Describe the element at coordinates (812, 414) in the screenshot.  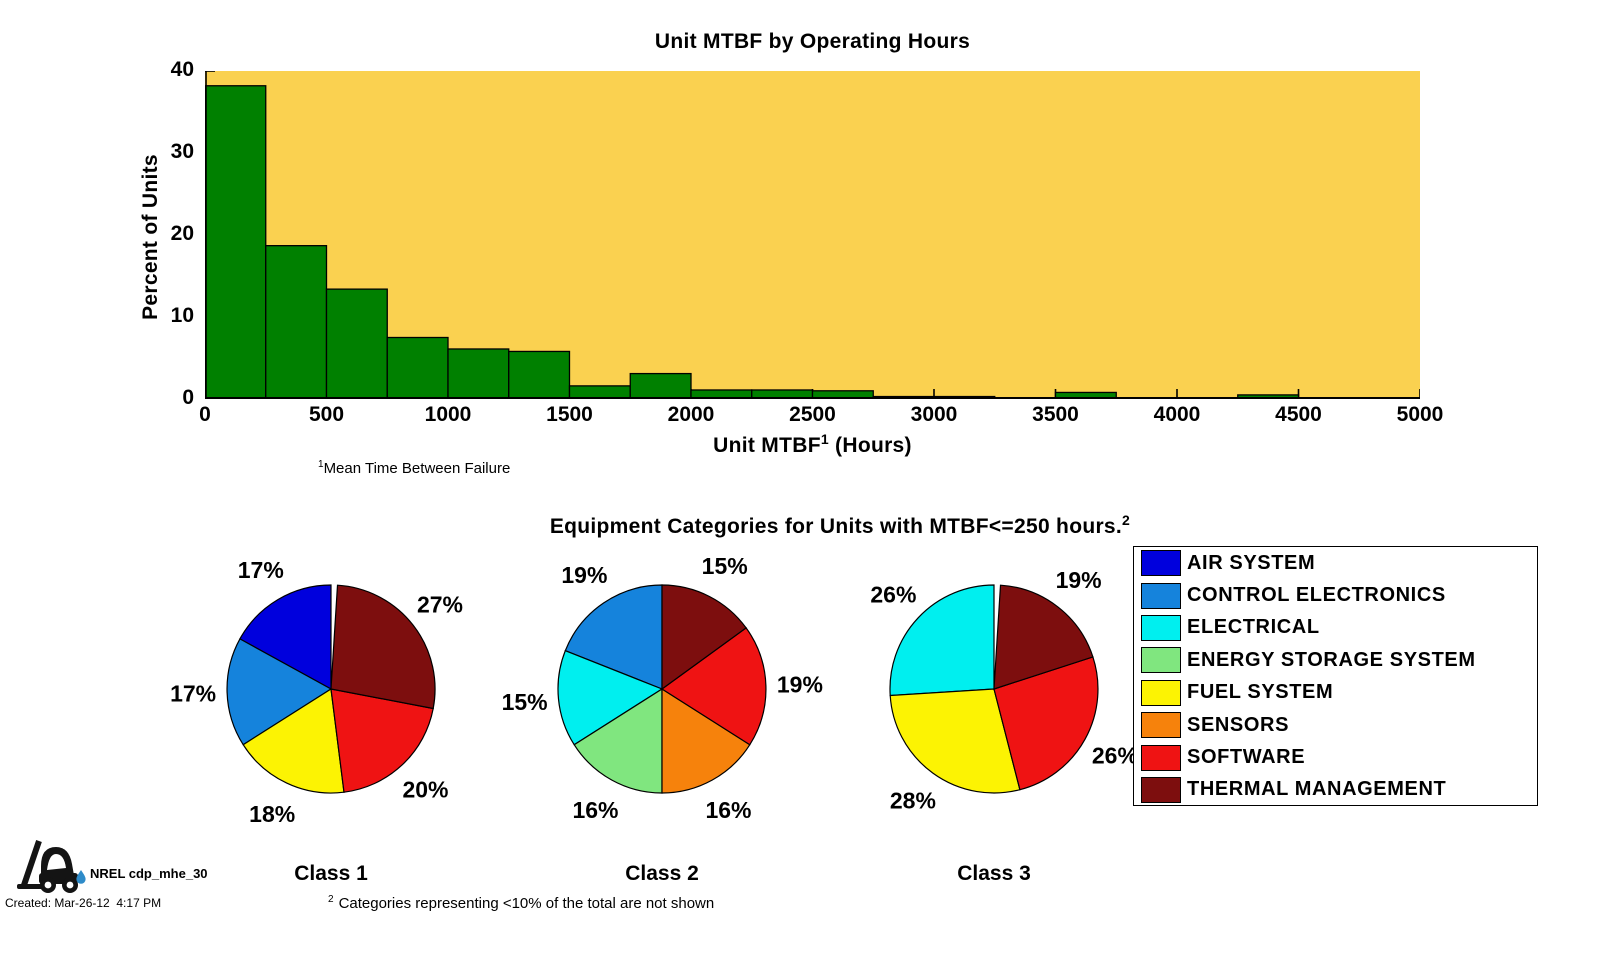
I see `histogram-x-tick-label: 2500` at that location.